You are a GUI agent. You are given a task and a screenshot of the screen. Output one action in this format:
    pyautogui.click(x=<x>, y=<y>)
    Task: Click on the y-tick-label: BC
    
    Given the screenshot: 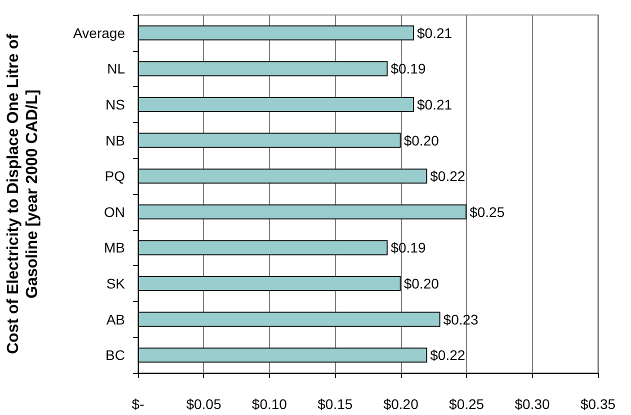 What is the action you would take?
    pyautogui.click(x=115, y=355)
    